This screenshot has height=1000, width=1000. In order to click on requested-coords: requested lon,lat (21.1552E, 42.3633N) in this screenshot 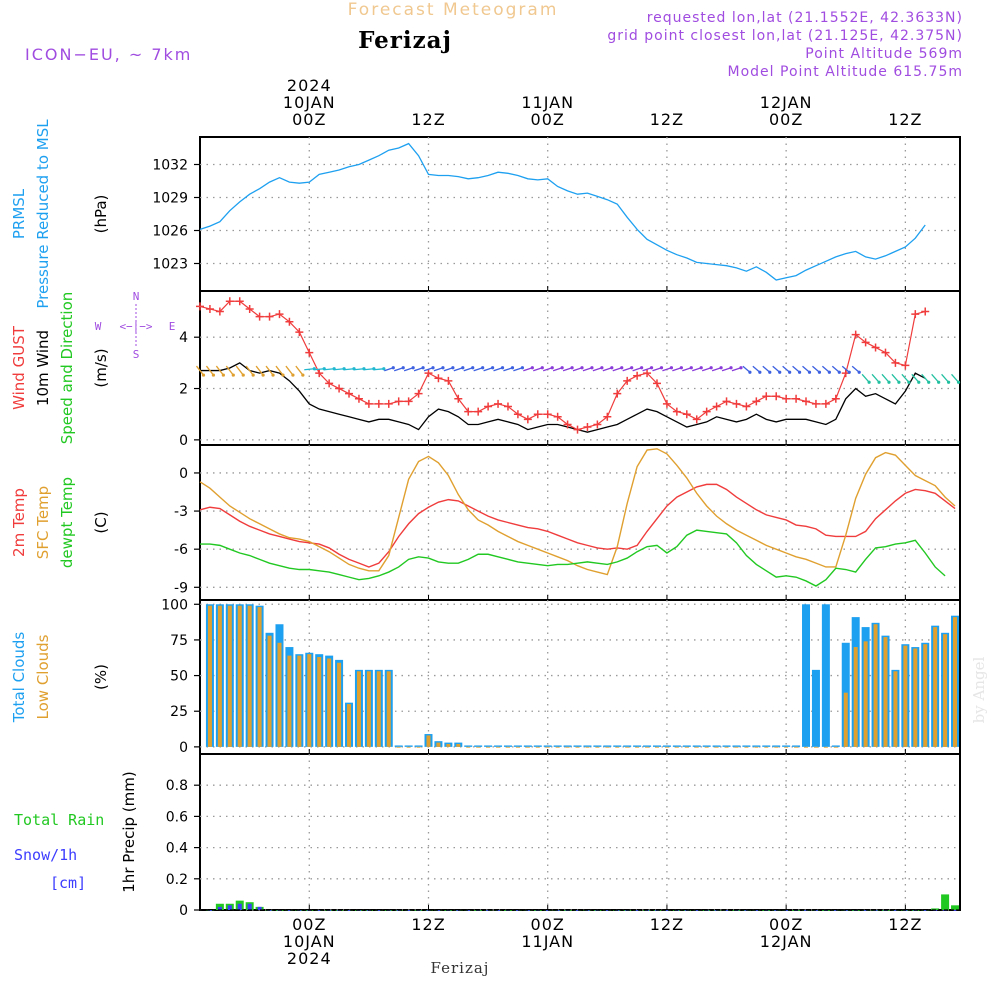, I will do `click(805, 18)`.